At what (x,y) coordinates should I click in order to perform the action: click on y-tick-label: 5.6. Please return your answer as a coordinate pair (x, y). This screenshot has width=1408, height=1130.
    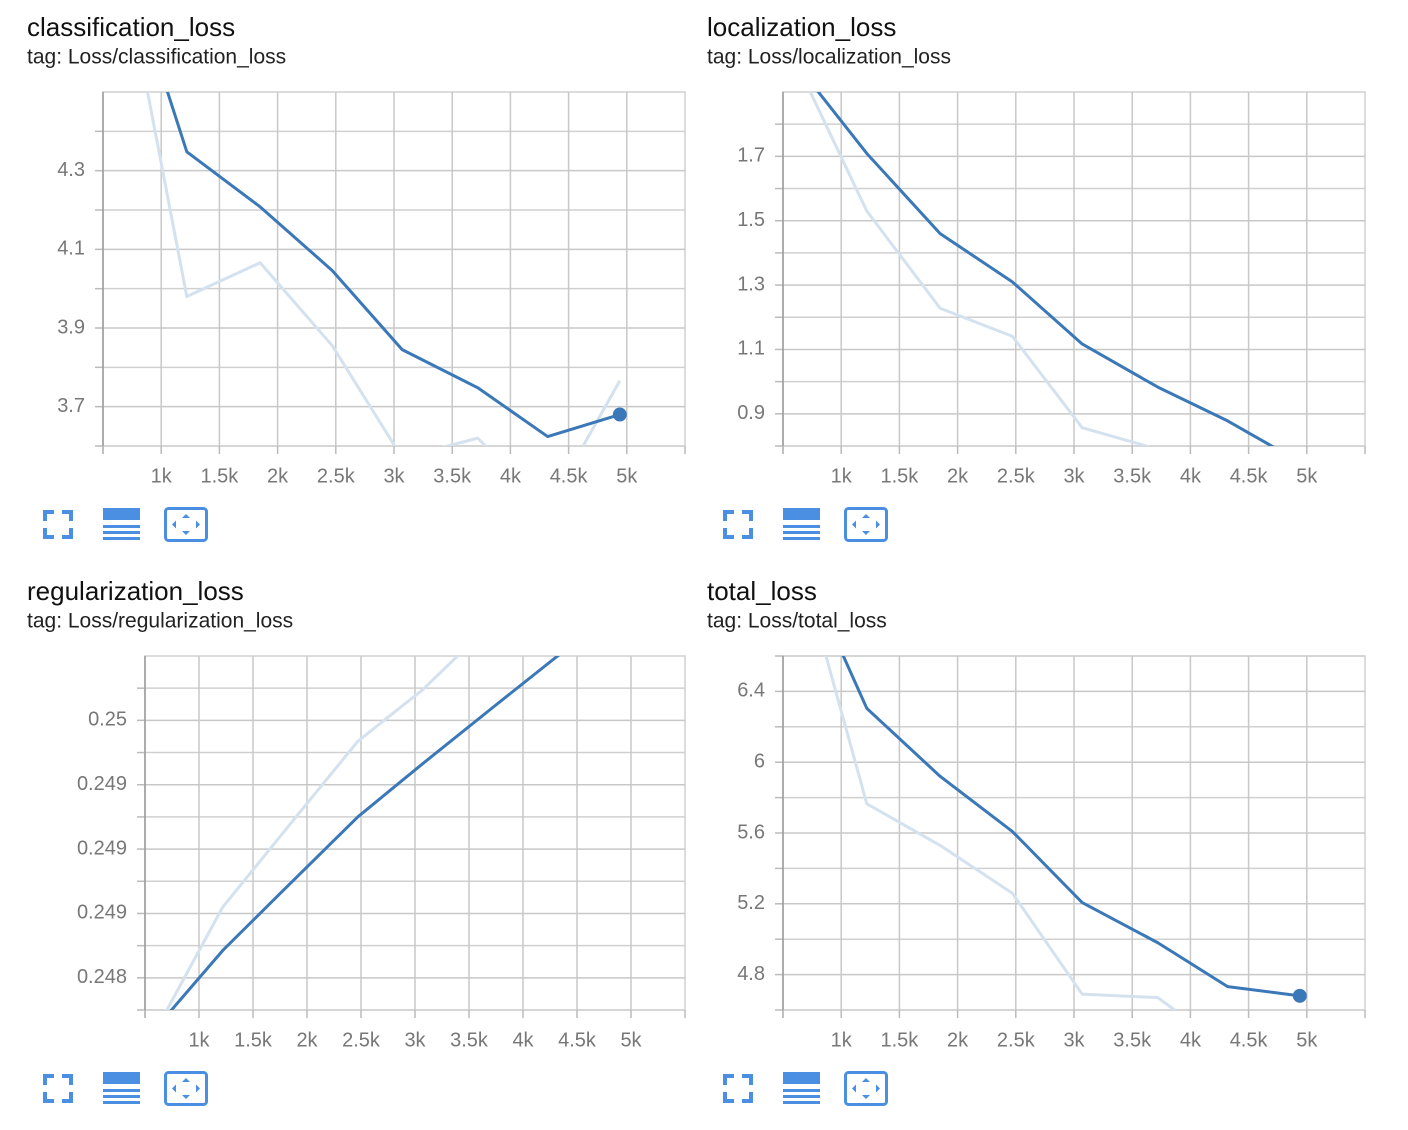
    Looking at the image, I should click on (751, 832).